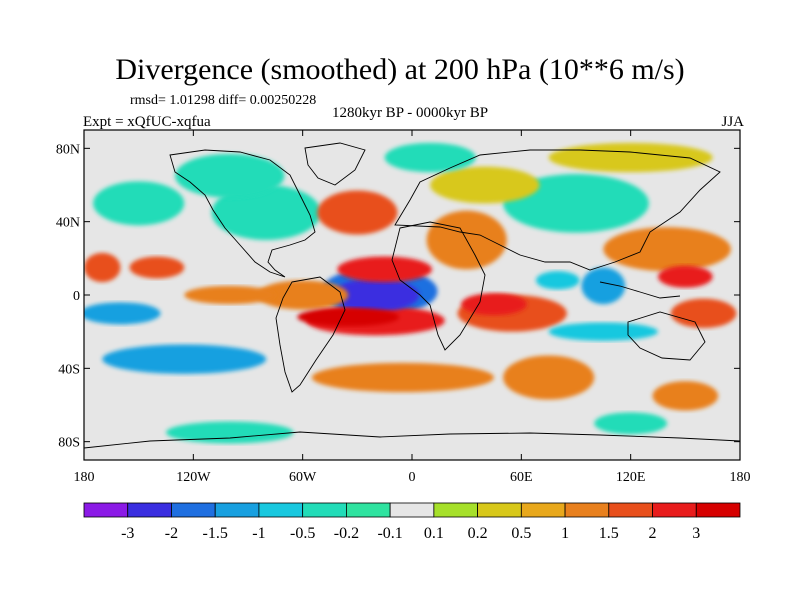 The width and height of the screenshot is (800, 600). What do you see at coordinates (302, 533) in the screenshot?
I see `colorbar-label-5: -0.5` at bounding box center [302, 533].